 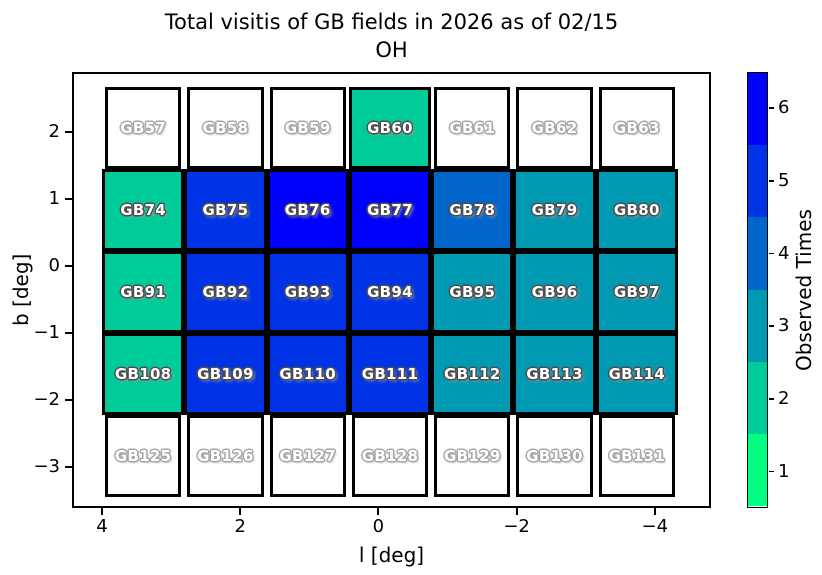 I want to click on field-cell-gb57: GB57, so click(x=143, y=128).